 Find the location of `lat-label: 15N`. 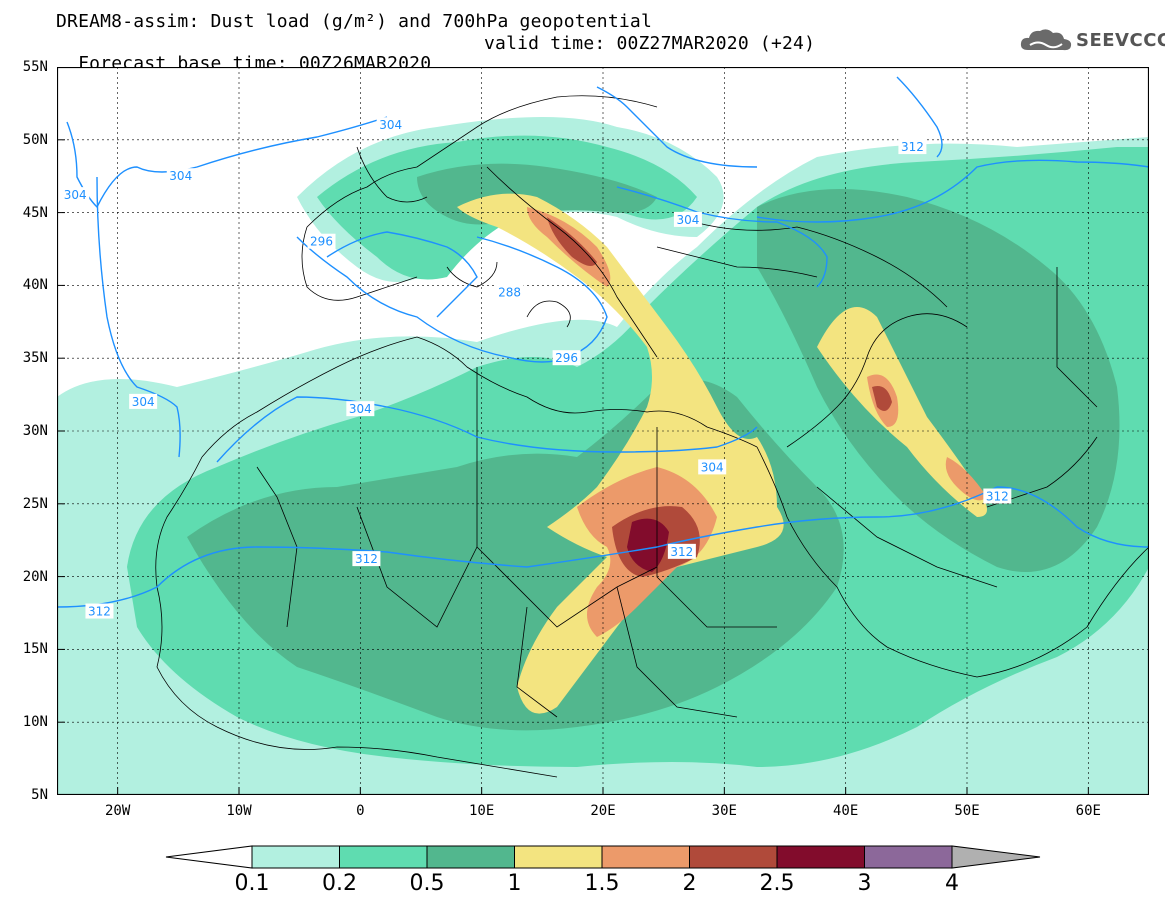

lat-label: 15N is located at coordinates (35, 649).